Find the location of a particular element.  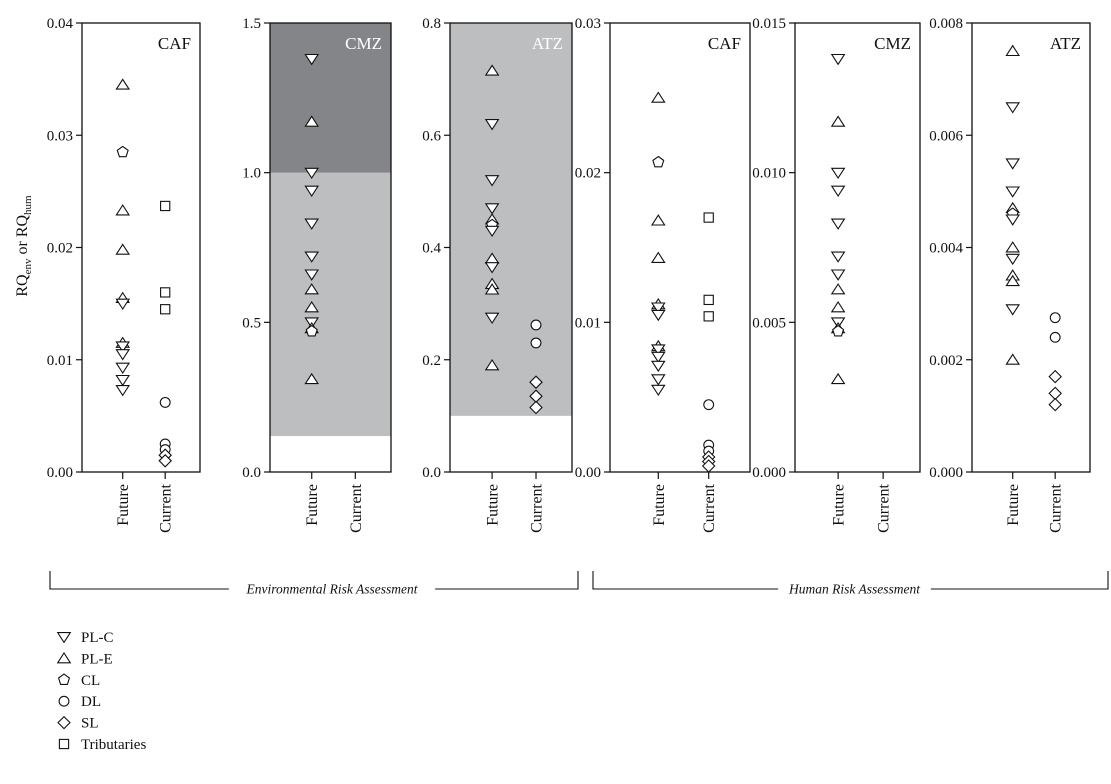

y-tick-label: 0.00 is located at coordinates (60, 473).